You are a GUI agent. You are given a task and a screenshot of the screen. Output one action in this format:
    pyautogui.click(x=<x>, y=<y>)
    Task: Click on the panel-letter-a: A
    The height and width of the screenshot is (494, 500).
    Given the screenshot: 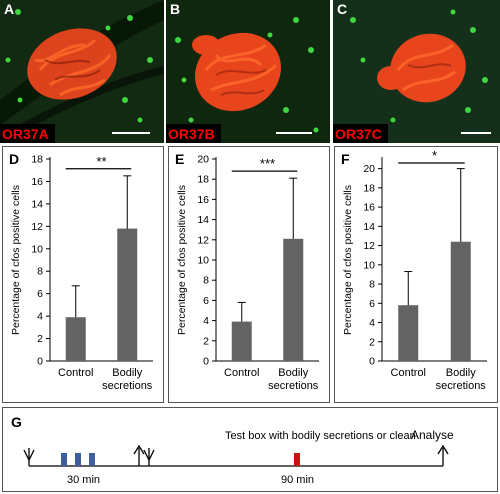 What is the action you would take?
    pyautogui.click(x=9, y=9)
    